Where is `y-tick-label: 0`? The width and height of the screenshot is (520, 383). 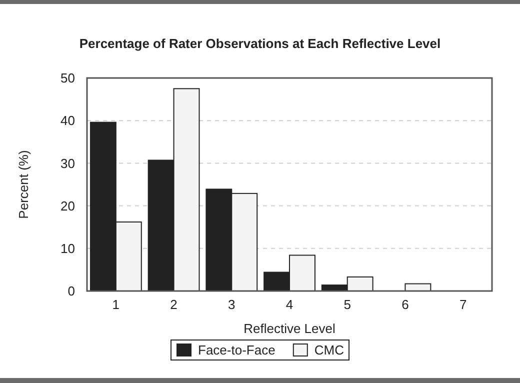
y-tick-label: 0 is located at coordinates (71, 291).